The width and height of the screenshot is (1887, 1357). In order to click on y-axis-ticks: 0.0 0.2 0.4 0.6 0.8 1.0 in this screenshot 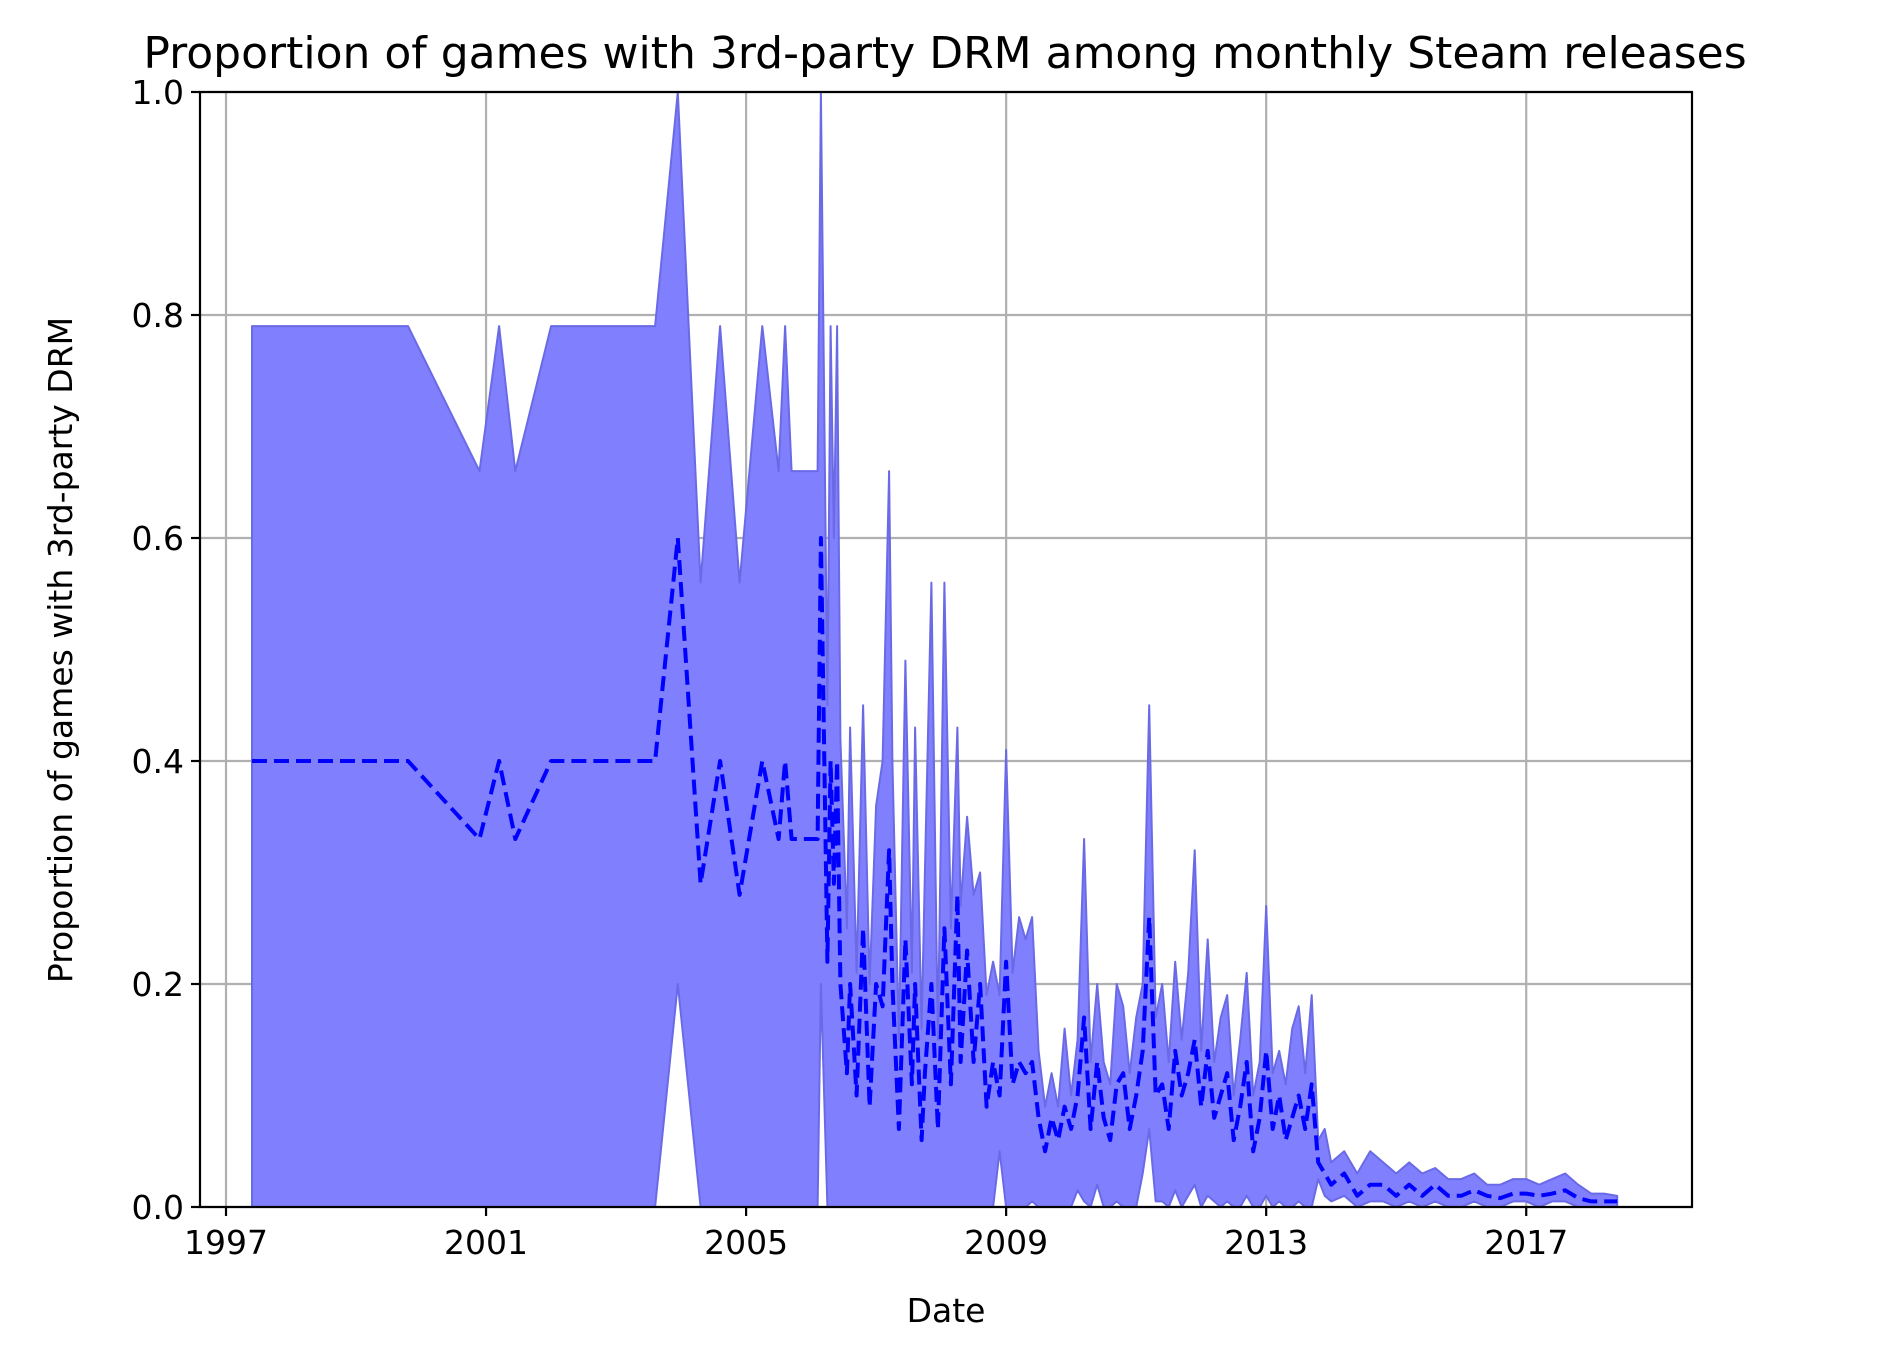, I will do `click(166, 650)`.